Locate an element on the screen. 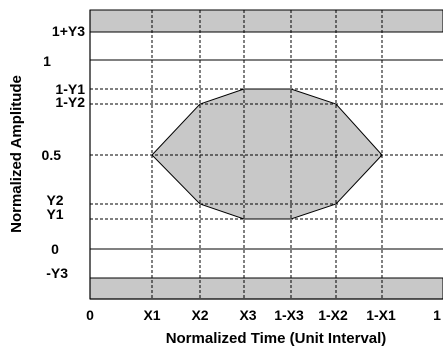 Image resolution: width=443 pixels, height=350 pixels. y-tick-label: 1-Y2 is located at coordinates (70, 102).